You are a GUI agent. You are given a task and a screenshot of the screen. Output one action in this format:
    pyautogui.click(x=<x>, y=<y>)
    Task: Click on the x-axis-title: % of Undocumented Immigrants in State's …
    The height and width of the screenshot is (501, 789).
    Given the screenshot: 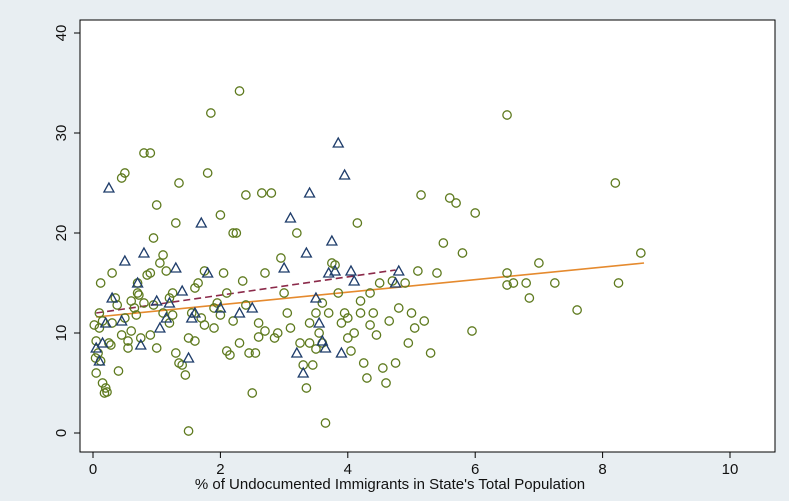 What is the action you would take?
    pyautogui.click(x=390, y=484)
    